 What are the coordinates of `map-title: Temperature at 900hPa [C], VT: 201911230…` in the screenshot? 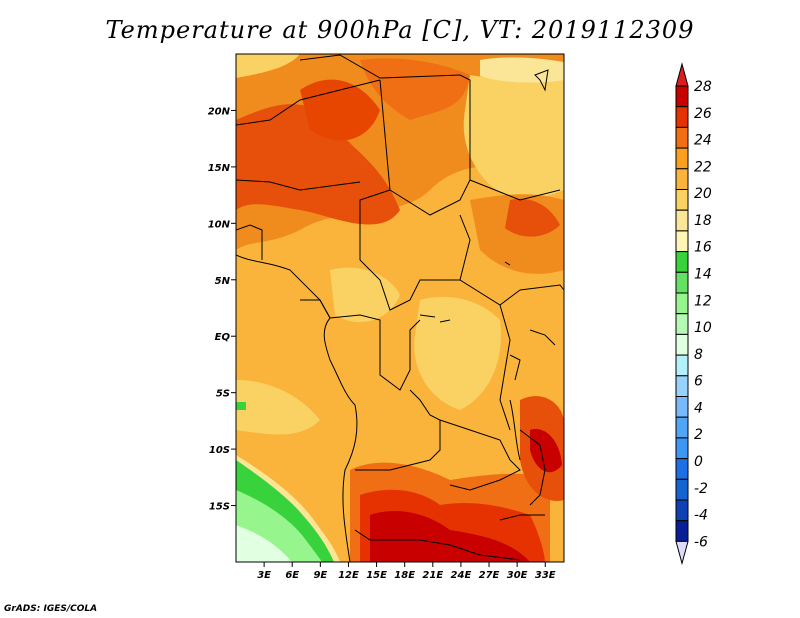 It's located at (400, 30).